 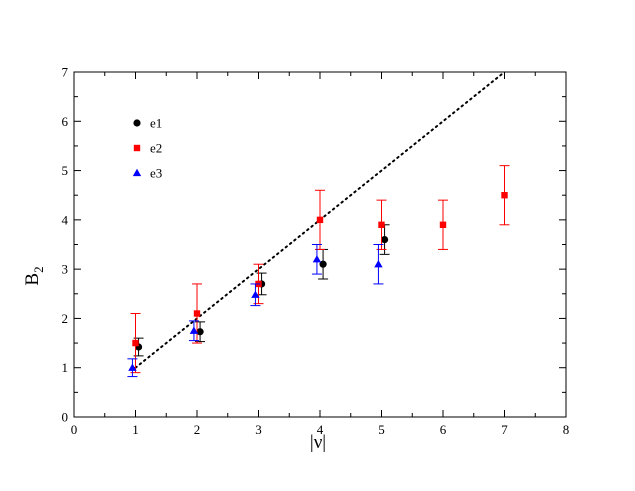 I want to click on series-e1, so click(x=261, y=290).